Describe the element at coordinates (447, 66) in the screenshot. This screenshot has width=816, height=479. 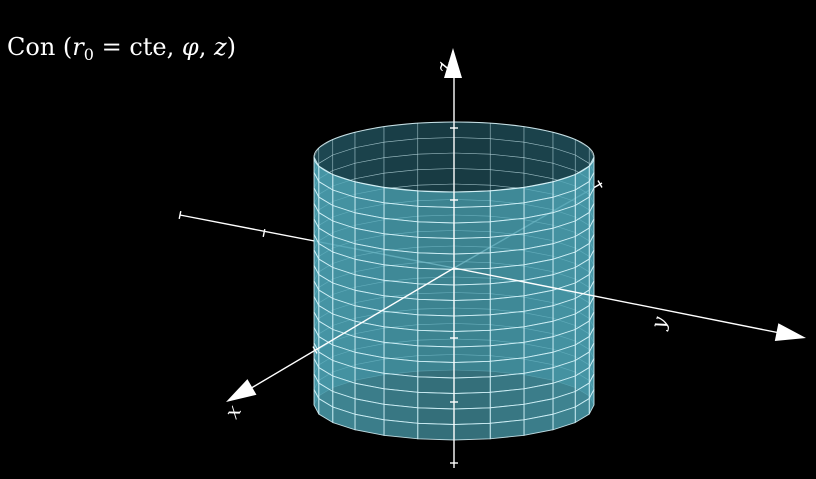
I see `z-axis-label: z` at that location.